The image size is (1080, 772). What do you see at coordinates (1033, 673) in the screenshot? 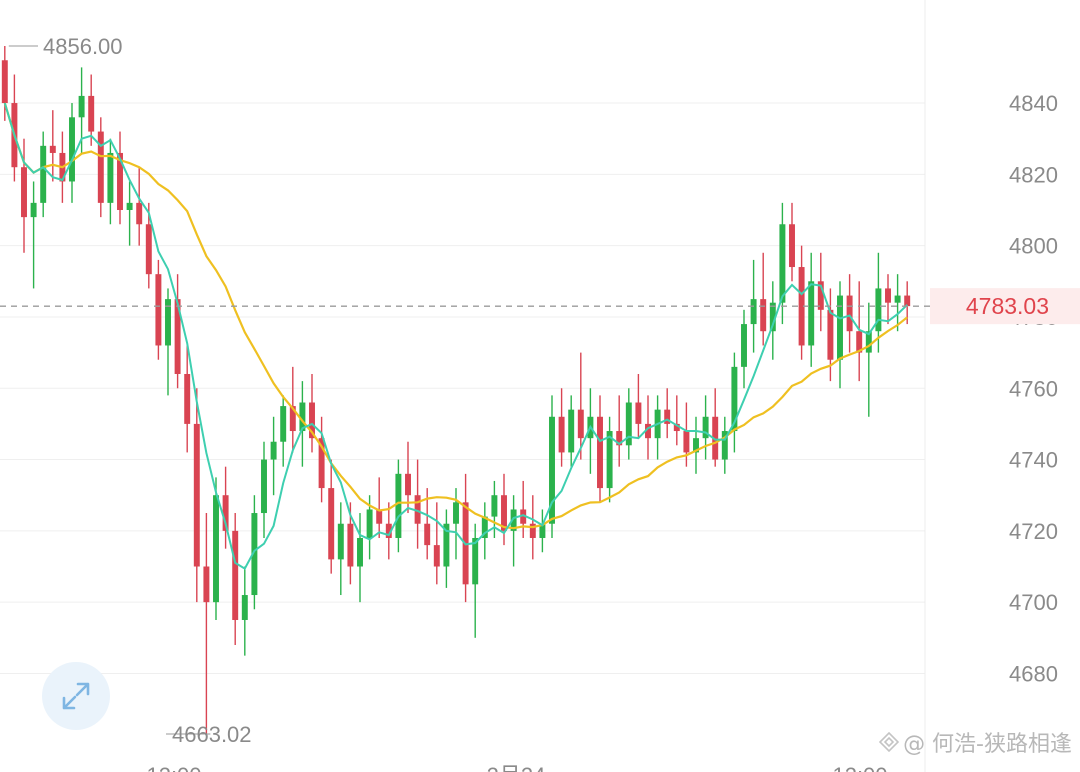
I see `y-tick-label: 4680` at bounding box center [1033, 673].